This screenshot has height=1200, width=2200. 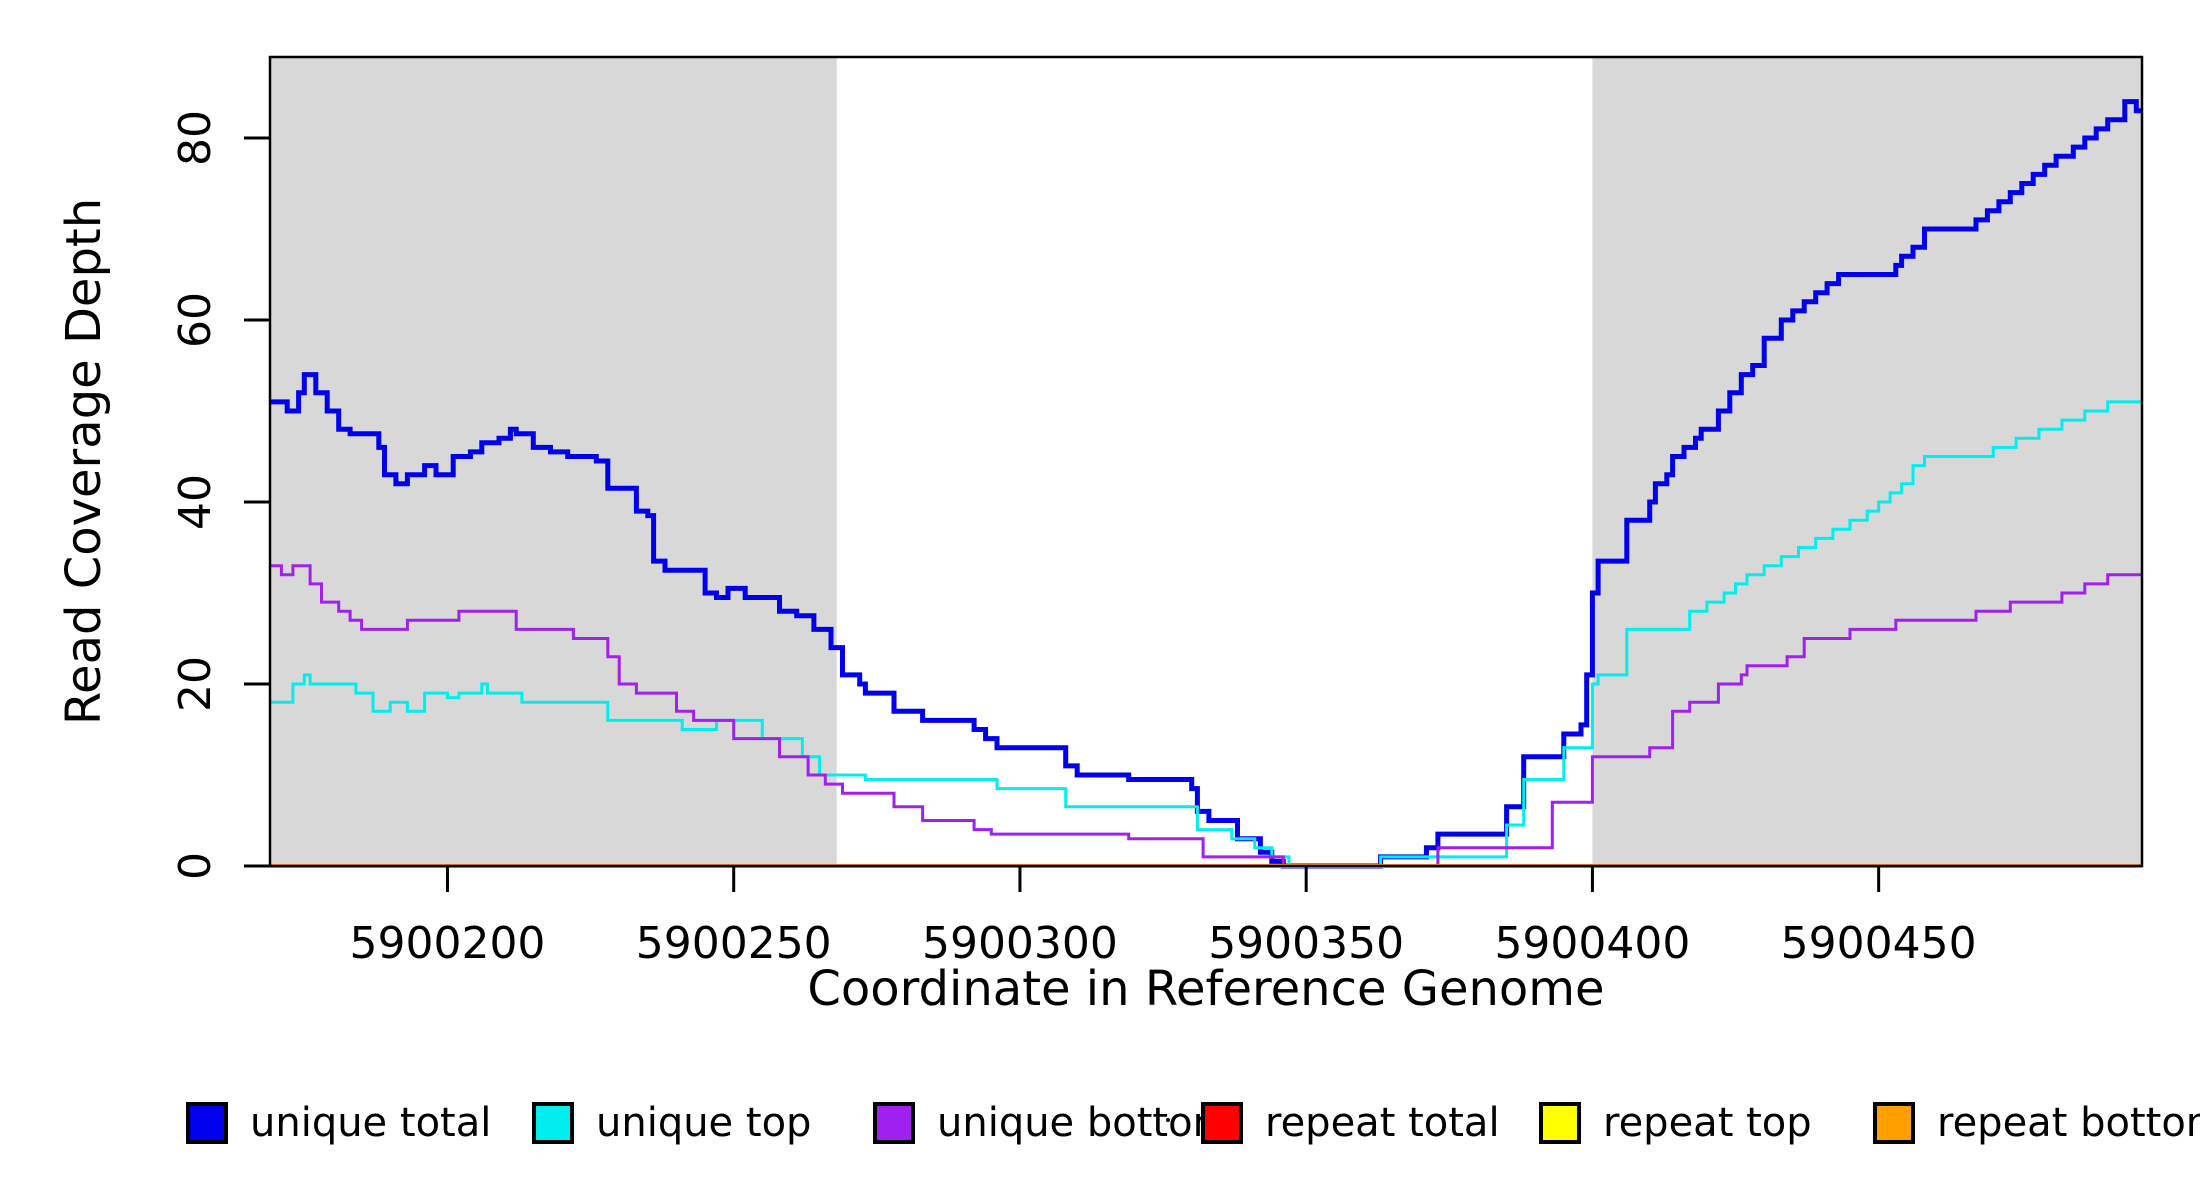 I want to click on y-tick-label: 60, so click(x=195, y=320).